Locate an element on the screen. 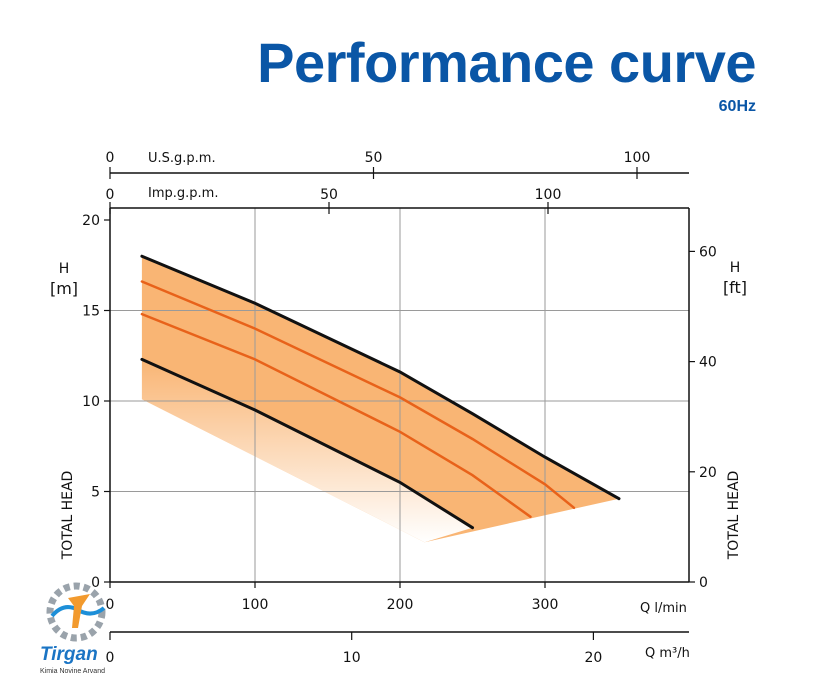 This screenshot has height=694, width=828. chart-title: Performance curve is located at coordinates (506, 62).